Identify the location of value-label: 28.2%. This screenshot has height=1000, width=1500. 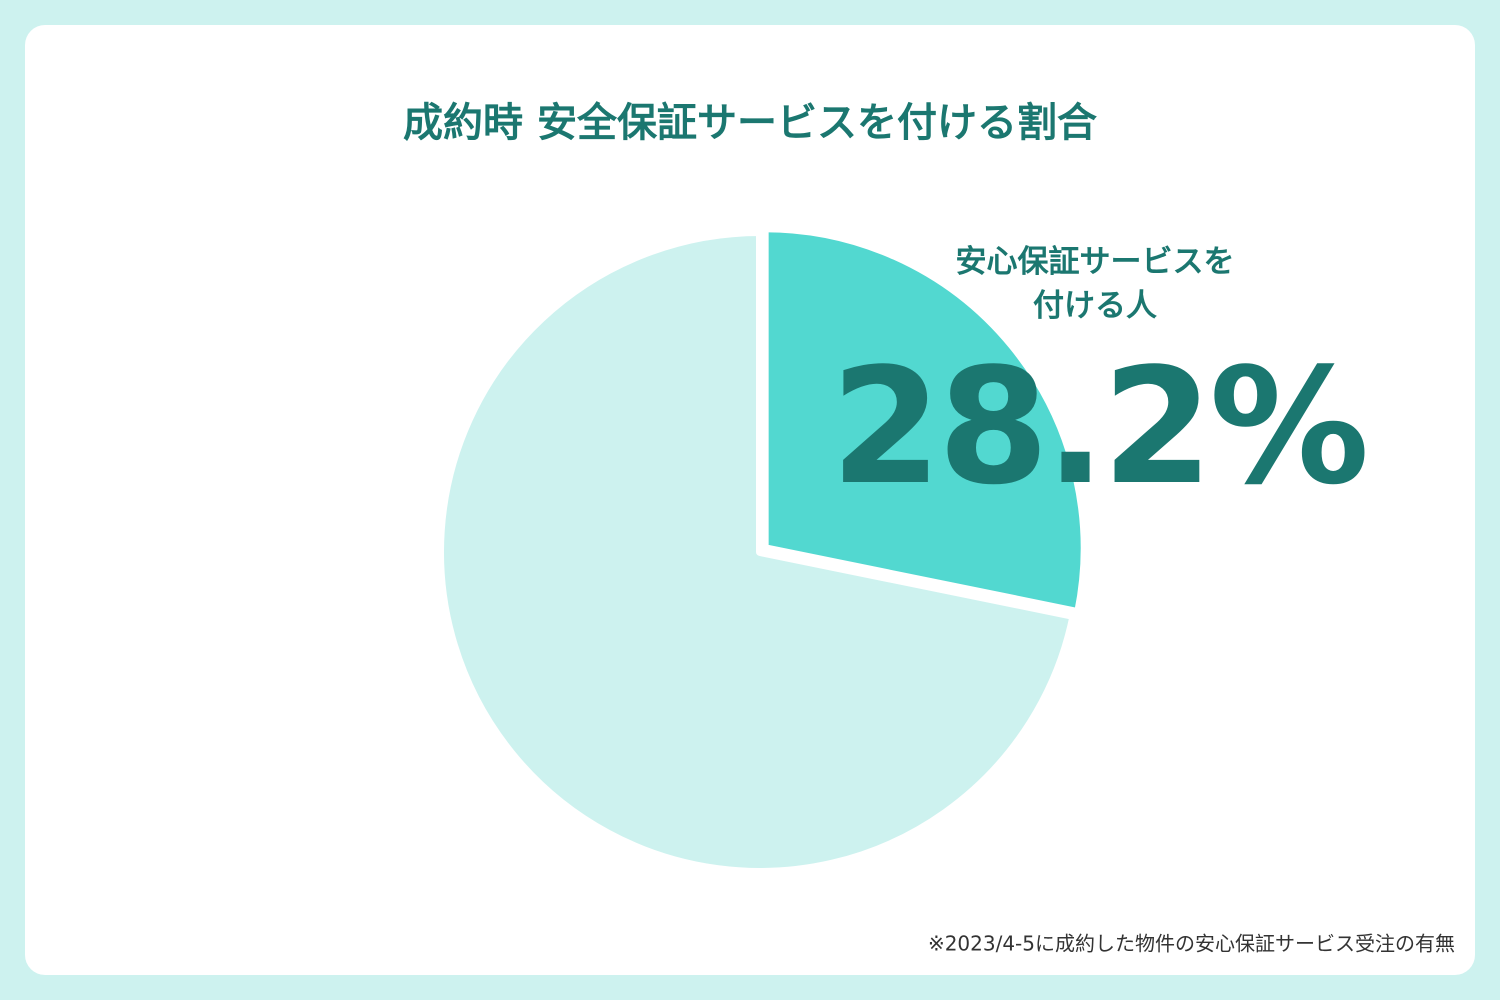
(1097, 426).